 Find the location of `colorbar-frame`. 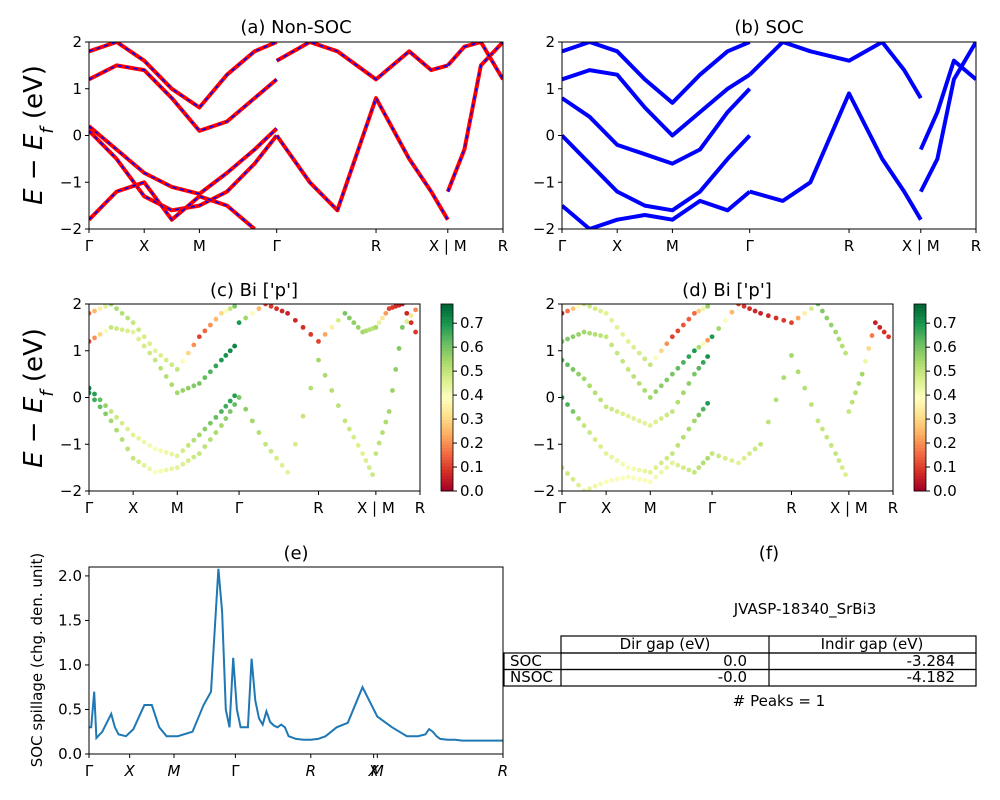

colorbar-frame is located at coordinates (447, 397).